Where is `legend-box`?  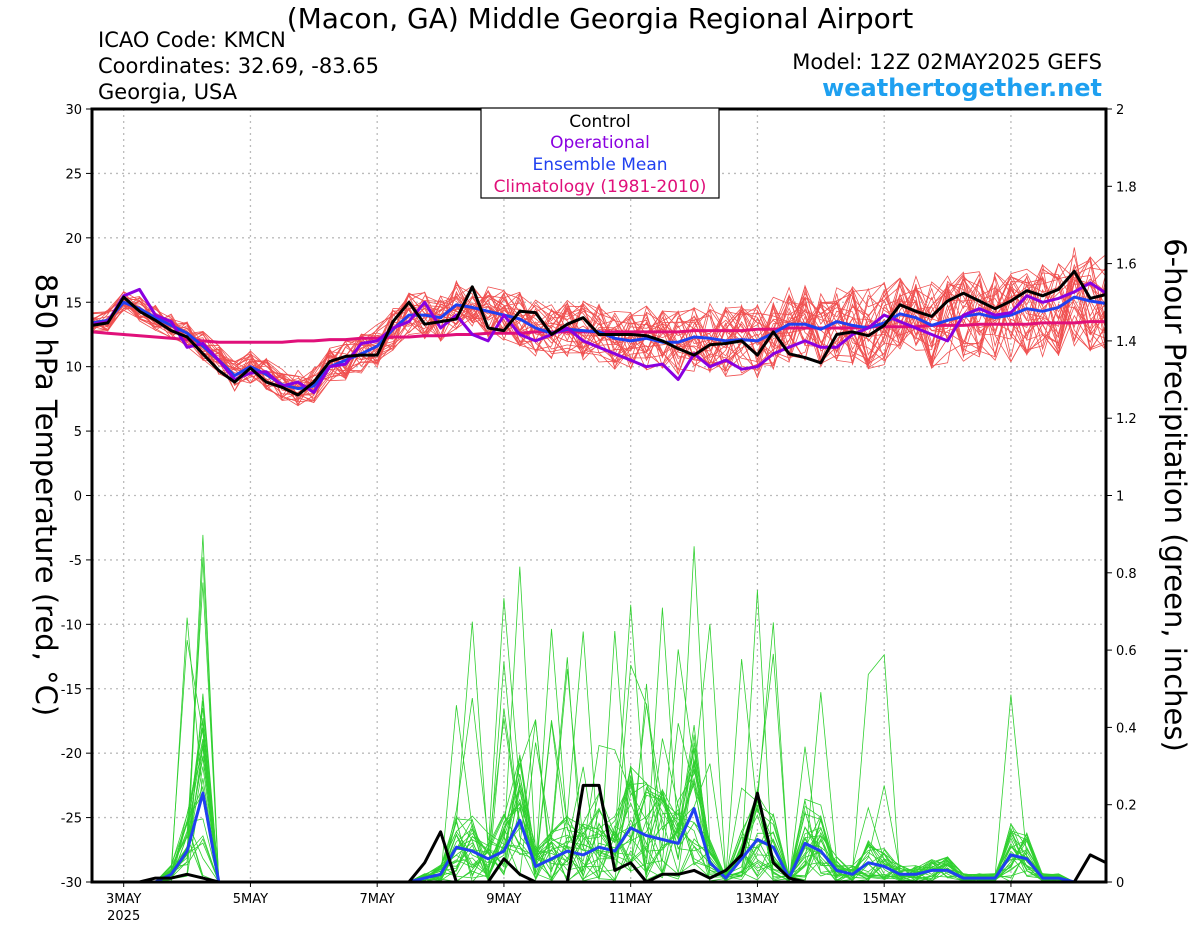
legend-box is located at coordinates (600, 153).